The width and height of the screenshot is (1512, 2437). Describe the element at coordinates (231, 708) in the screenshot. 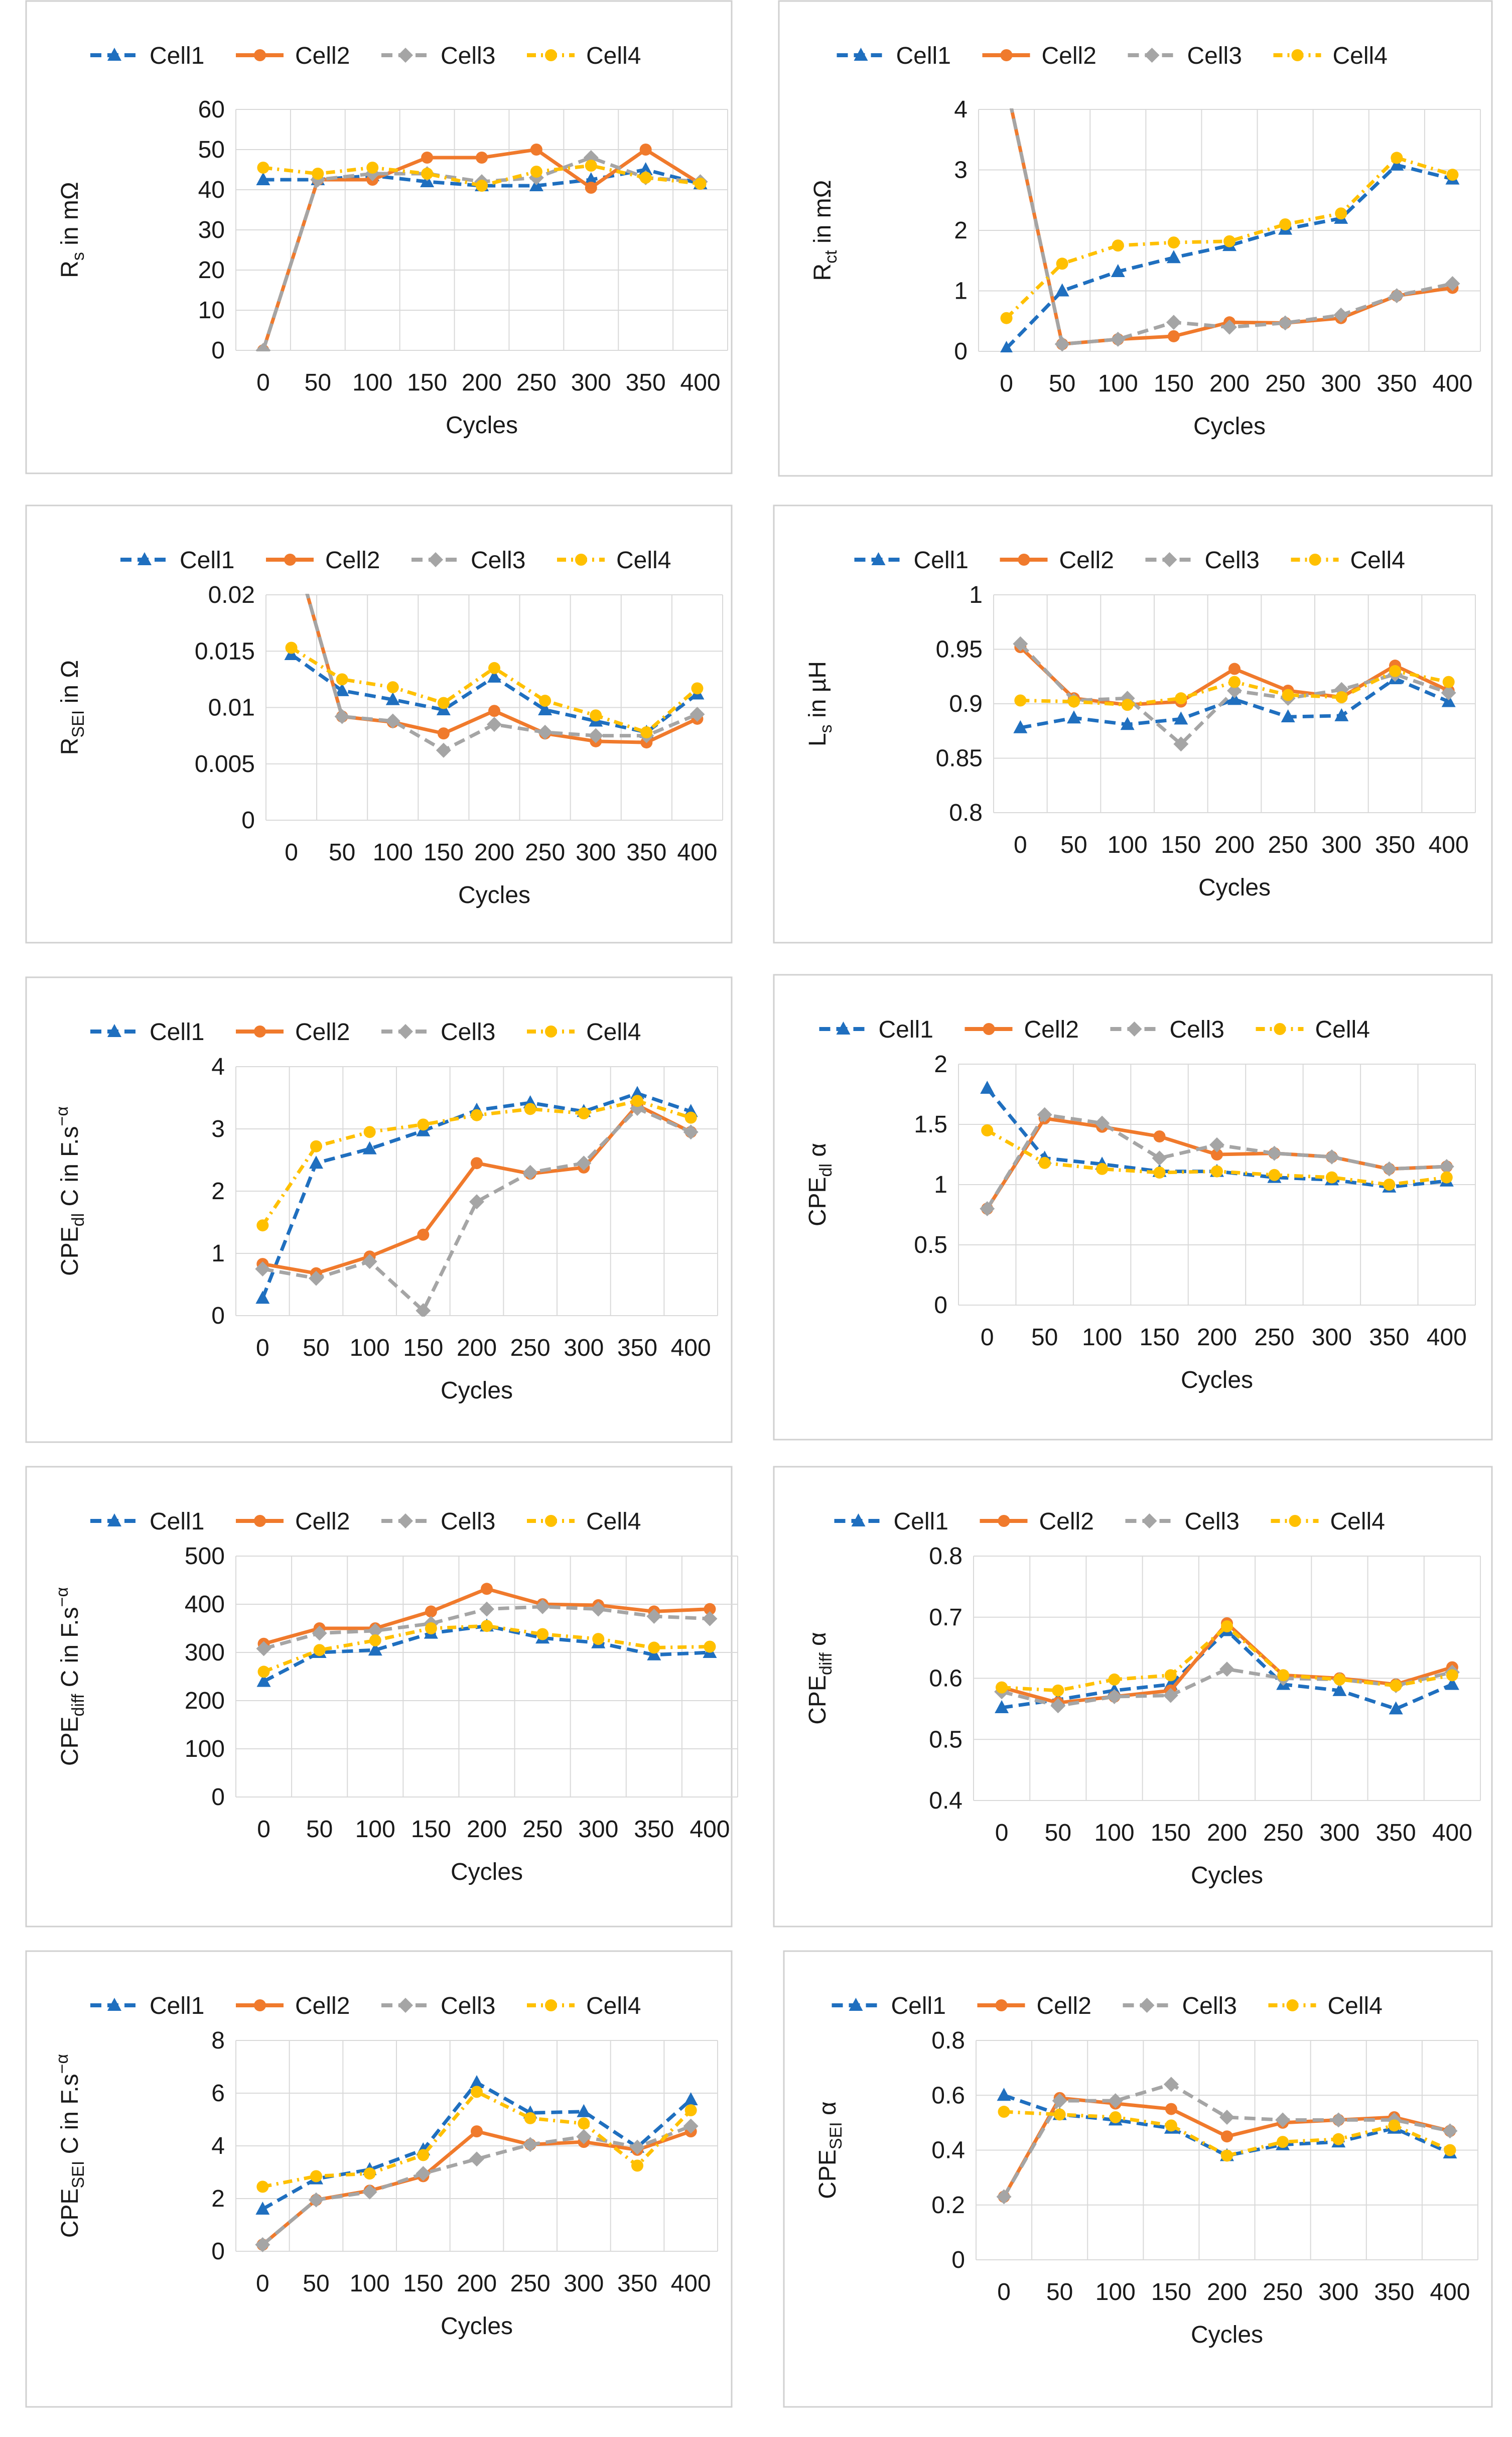

I see `y-tick-label: 0.01` at that location.